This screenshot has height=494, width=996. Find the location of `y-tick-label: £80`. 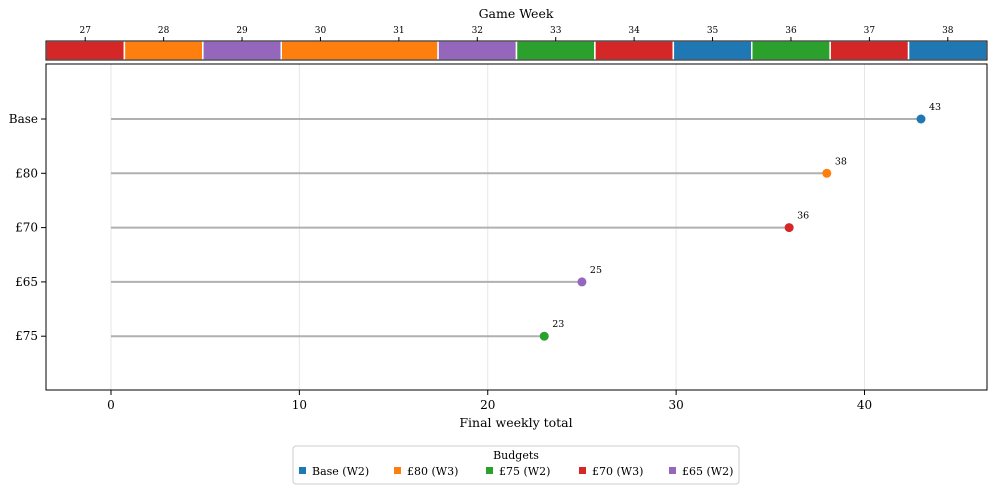

y-tick-label: £80 is located at coordinates (26, 173).